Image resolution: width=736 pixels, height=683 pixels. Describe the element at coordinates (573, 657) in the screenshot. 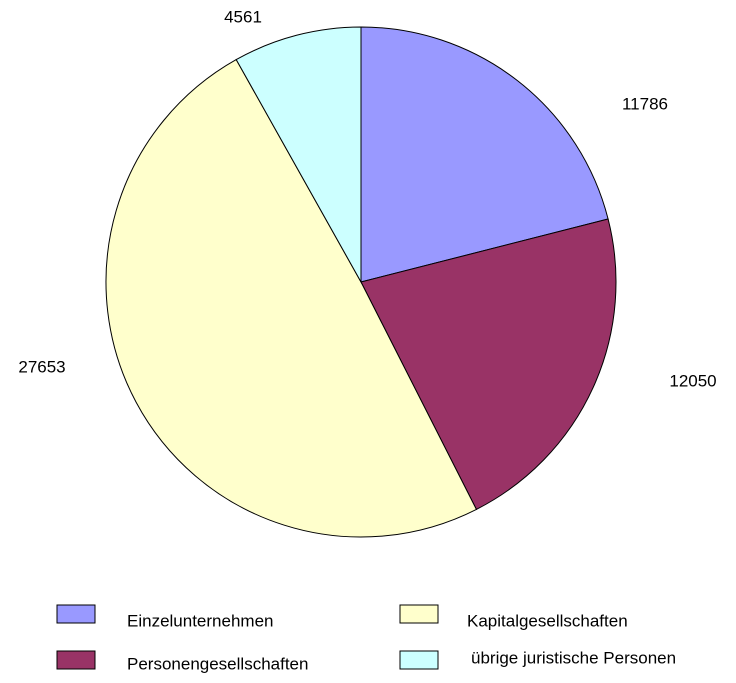

I see `legend-label: übrige juristische Personen` at that location.